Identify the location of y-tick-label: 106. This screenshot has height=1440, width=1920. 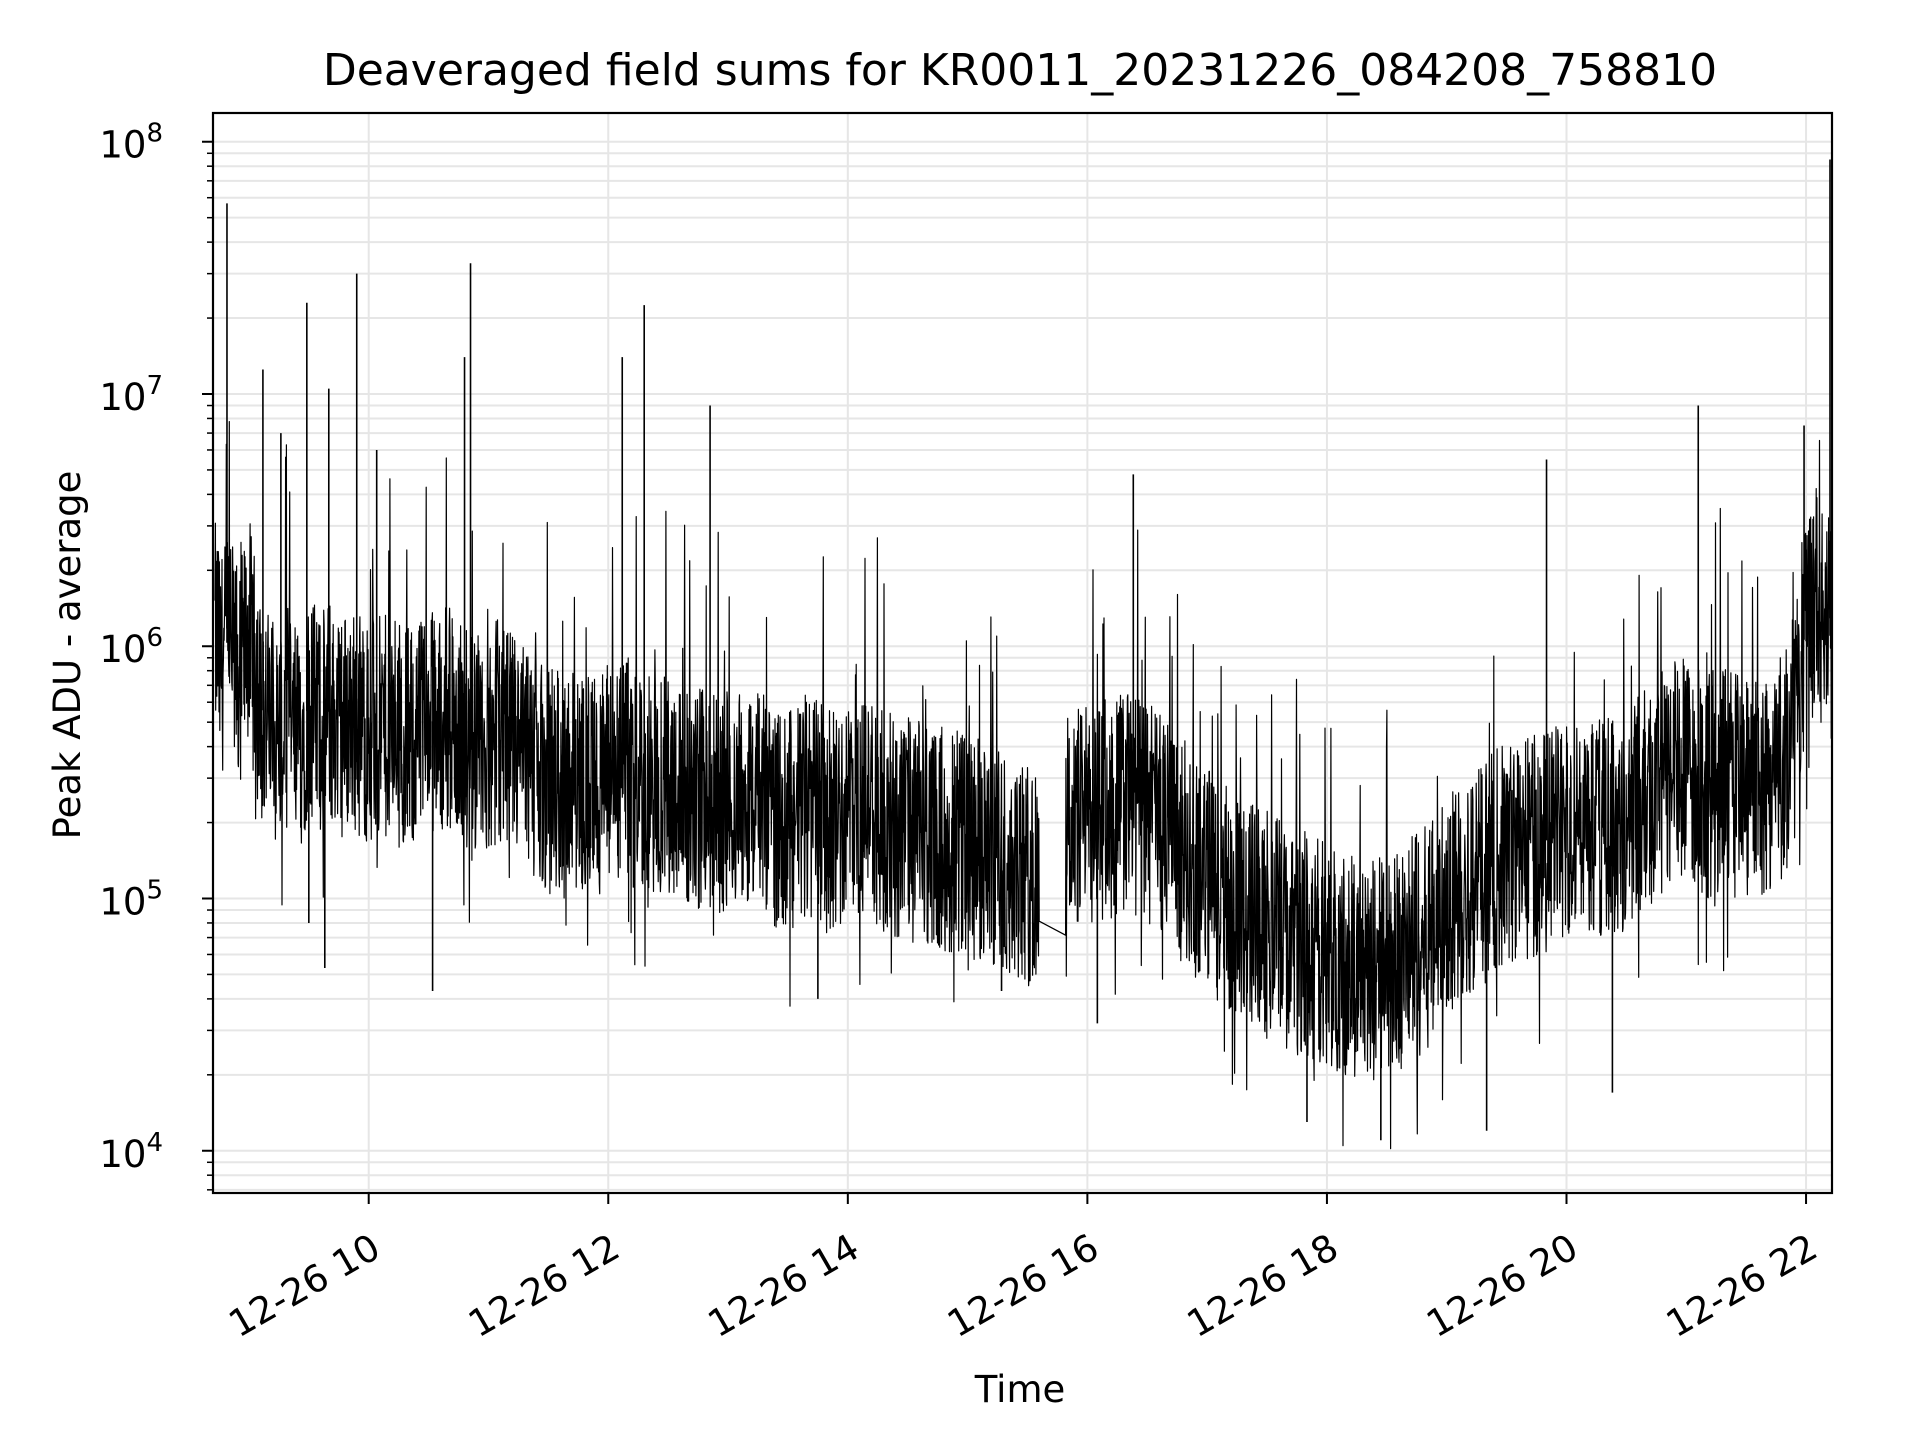
(131, 647).